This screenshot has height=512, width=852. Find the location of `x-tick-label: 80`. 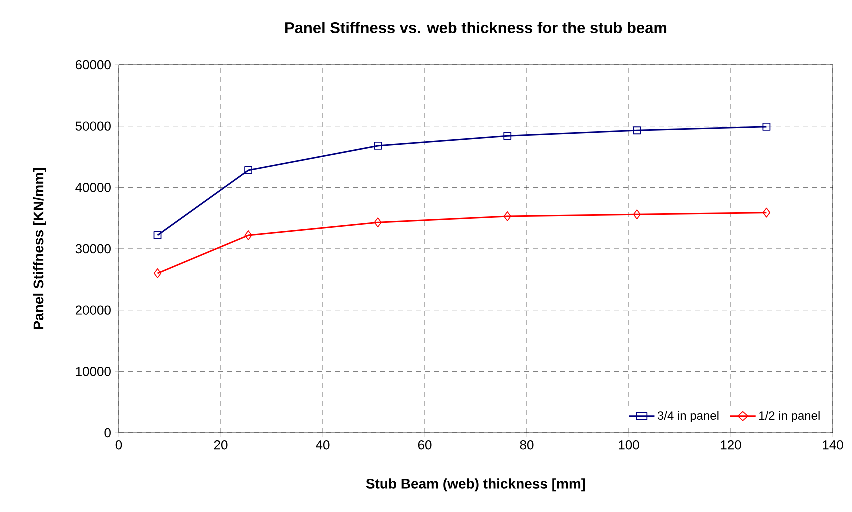

x-tick-label: 80 is located at coordinates (527, 445).